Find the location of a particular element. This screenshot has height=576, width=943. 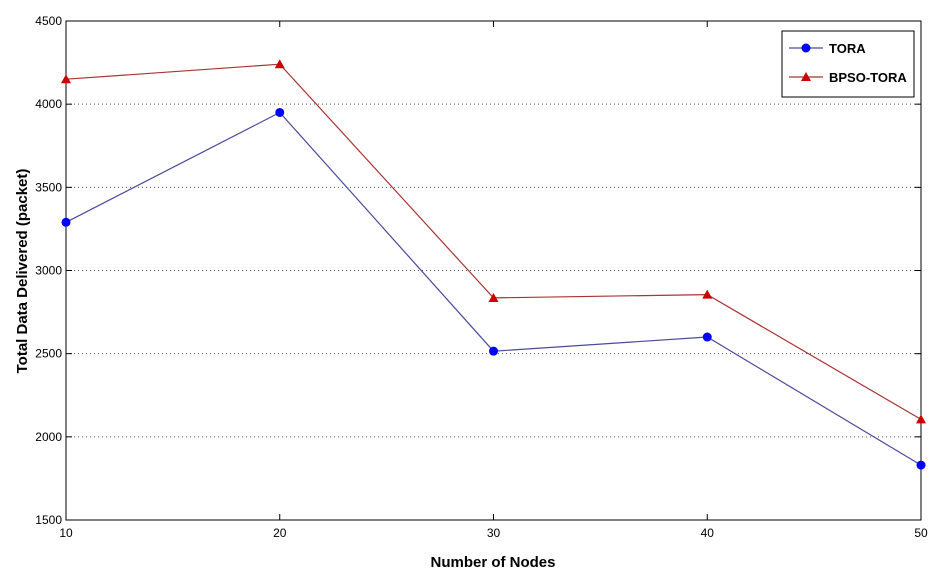

legend-marker-bpso-tora is located at coordinates (806, 76).